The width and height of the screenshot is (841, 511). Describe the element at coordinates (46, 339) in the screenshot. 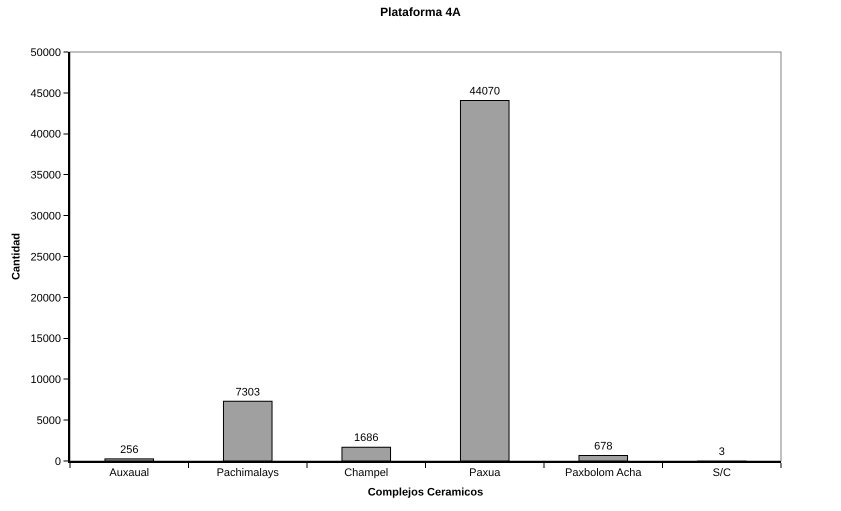

I see `y-tick-label: 15000` at that location.